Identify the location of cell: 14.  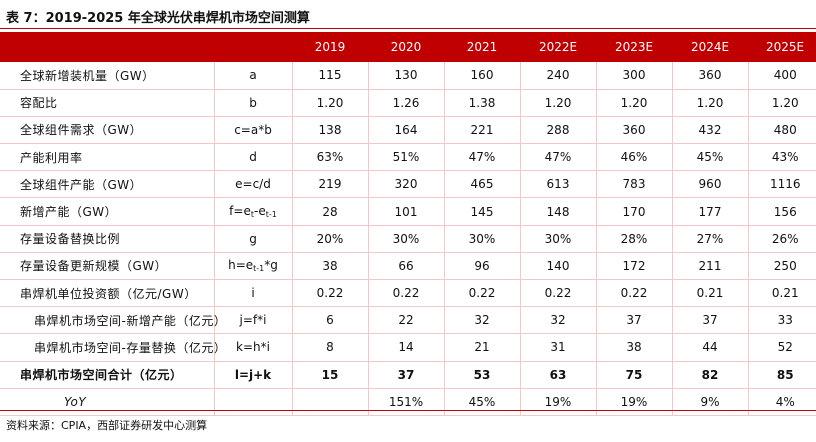
(405, 347).